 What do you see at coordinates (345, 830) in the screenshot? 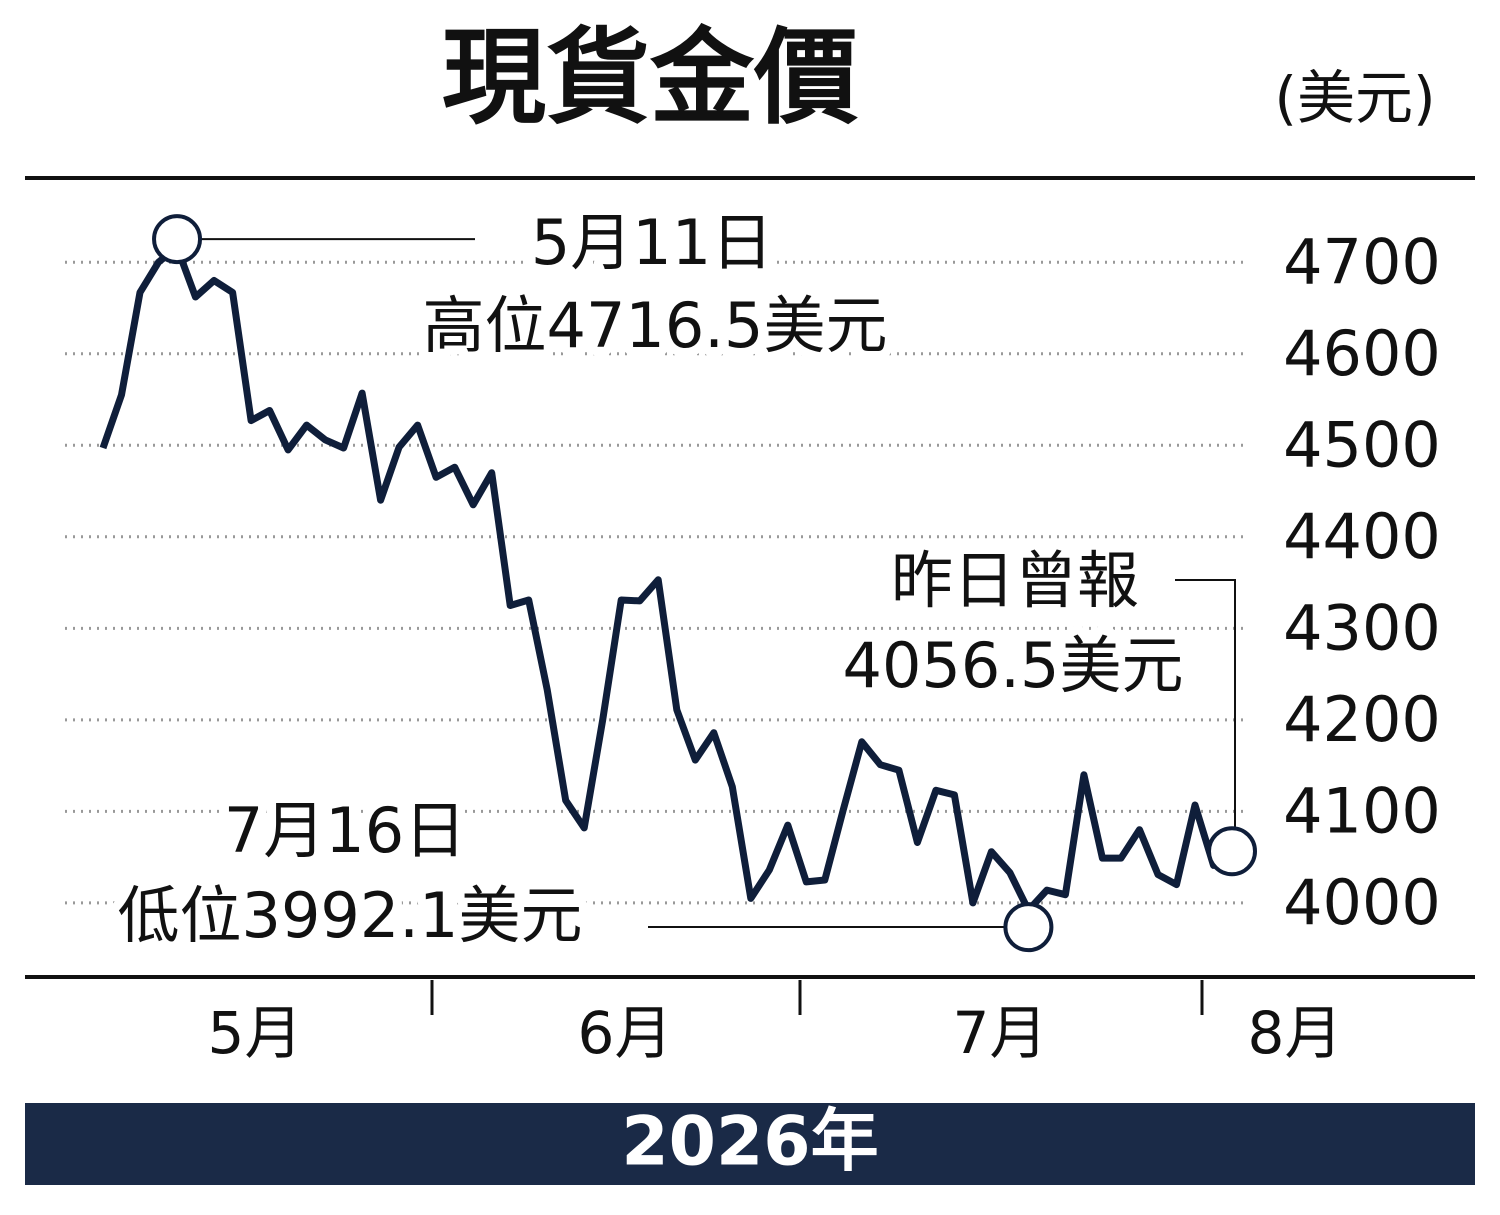
I see `annotation: 7月16日` at bounding box center [345, 830].